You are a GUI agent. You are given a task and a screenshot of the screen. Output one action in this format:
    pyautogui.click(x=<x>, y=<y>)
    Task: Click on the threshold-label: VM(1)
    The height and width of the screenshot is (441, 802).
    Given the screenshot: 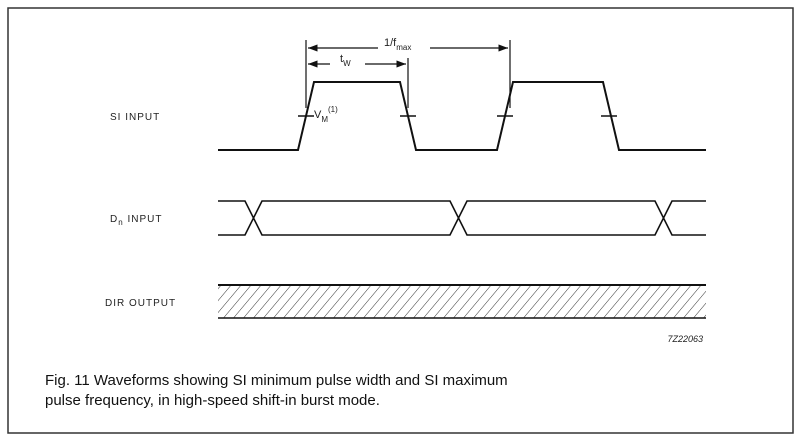 What is the action you would take?
    pyautogui.click(x=326, y=114)
    